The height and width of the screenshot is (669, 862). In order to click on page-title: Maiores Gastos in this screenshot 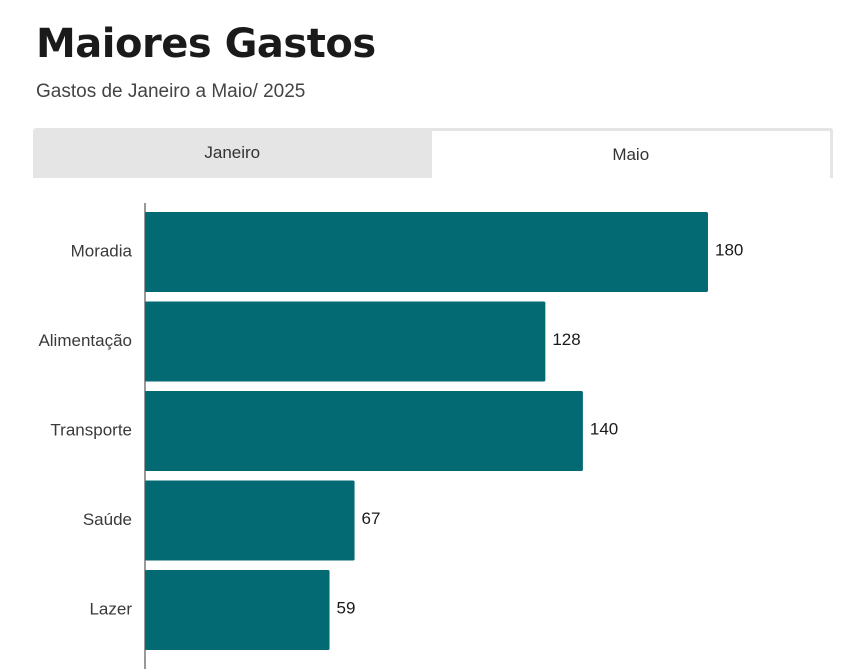, I will do `click(206, 44)`.